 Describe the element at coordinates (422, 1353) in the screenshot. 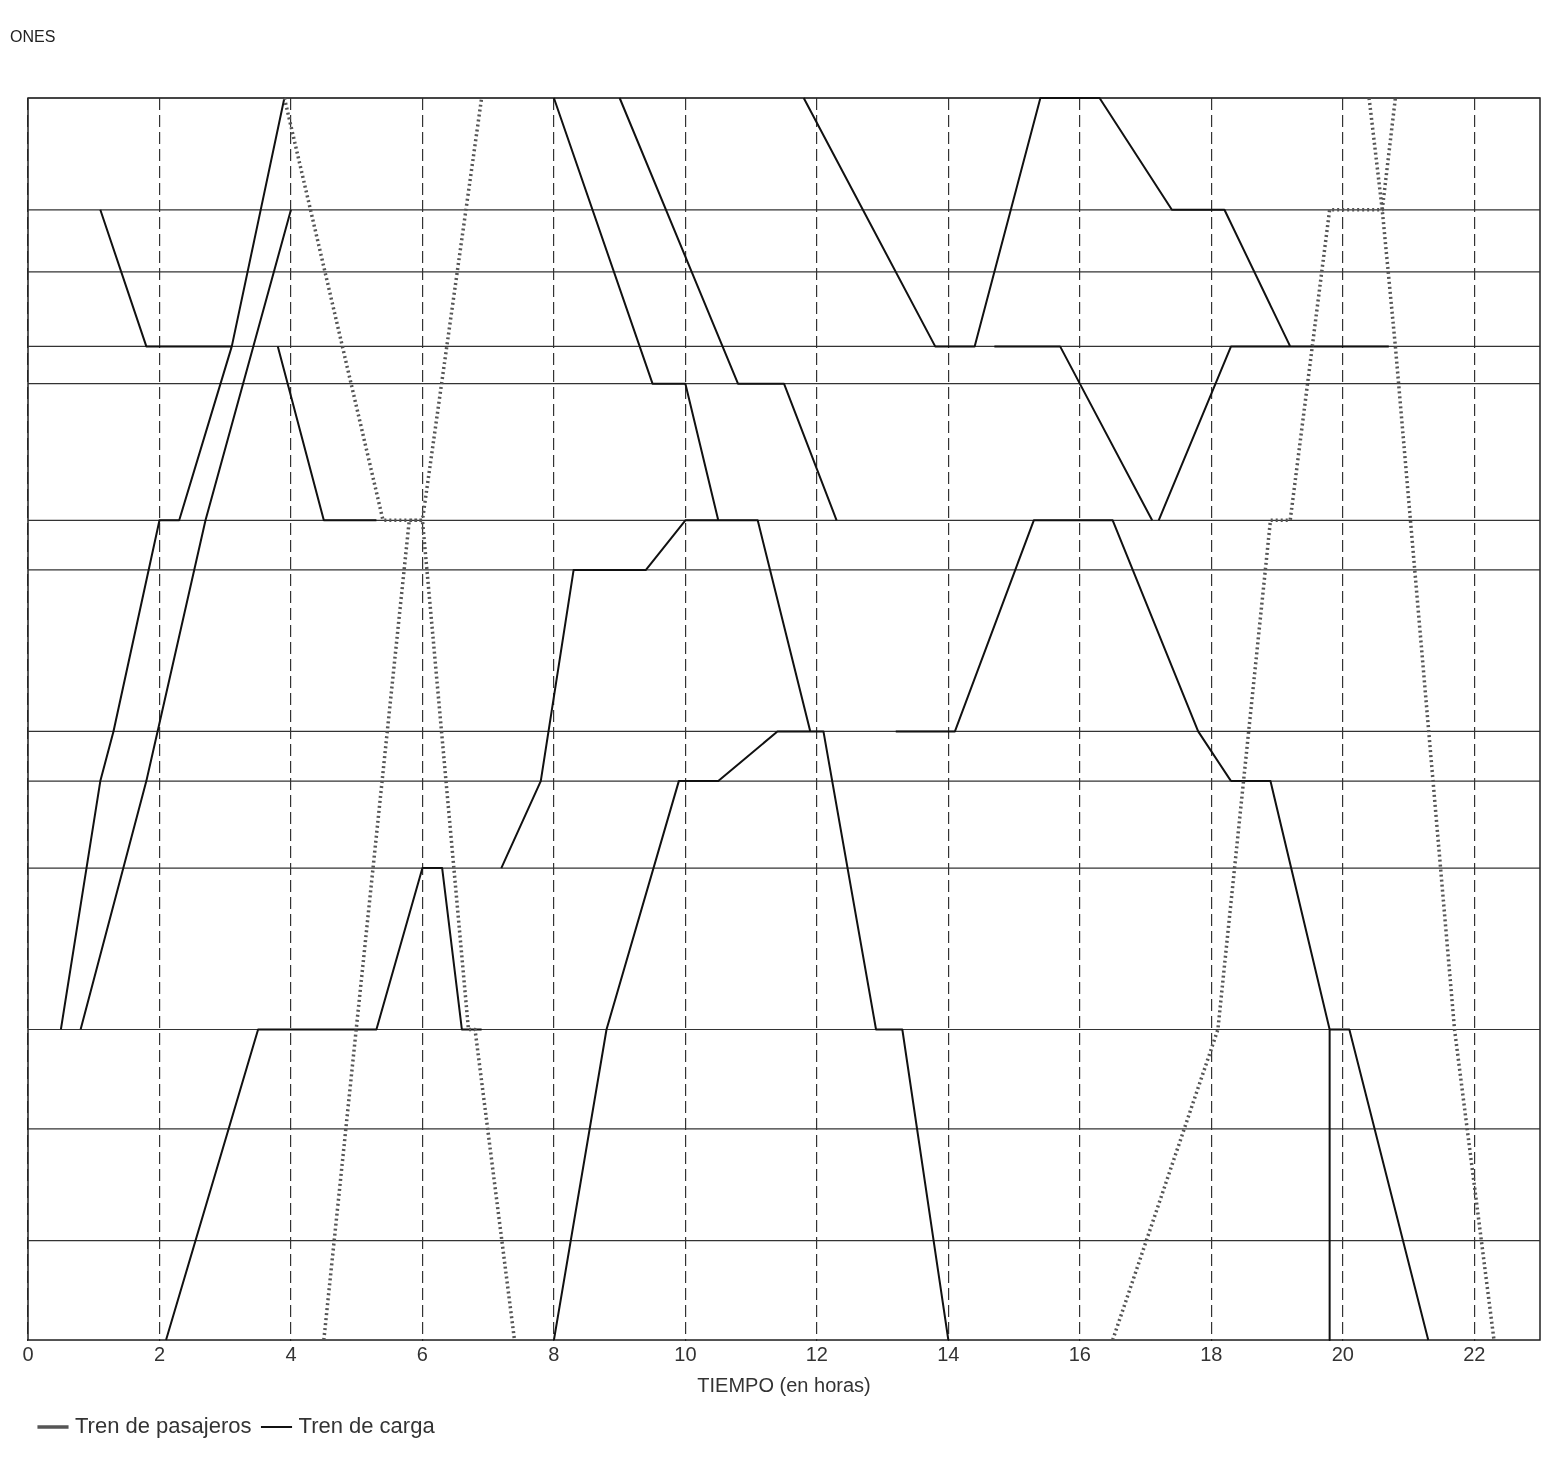

I see `x-tick-label: 6` at that location.